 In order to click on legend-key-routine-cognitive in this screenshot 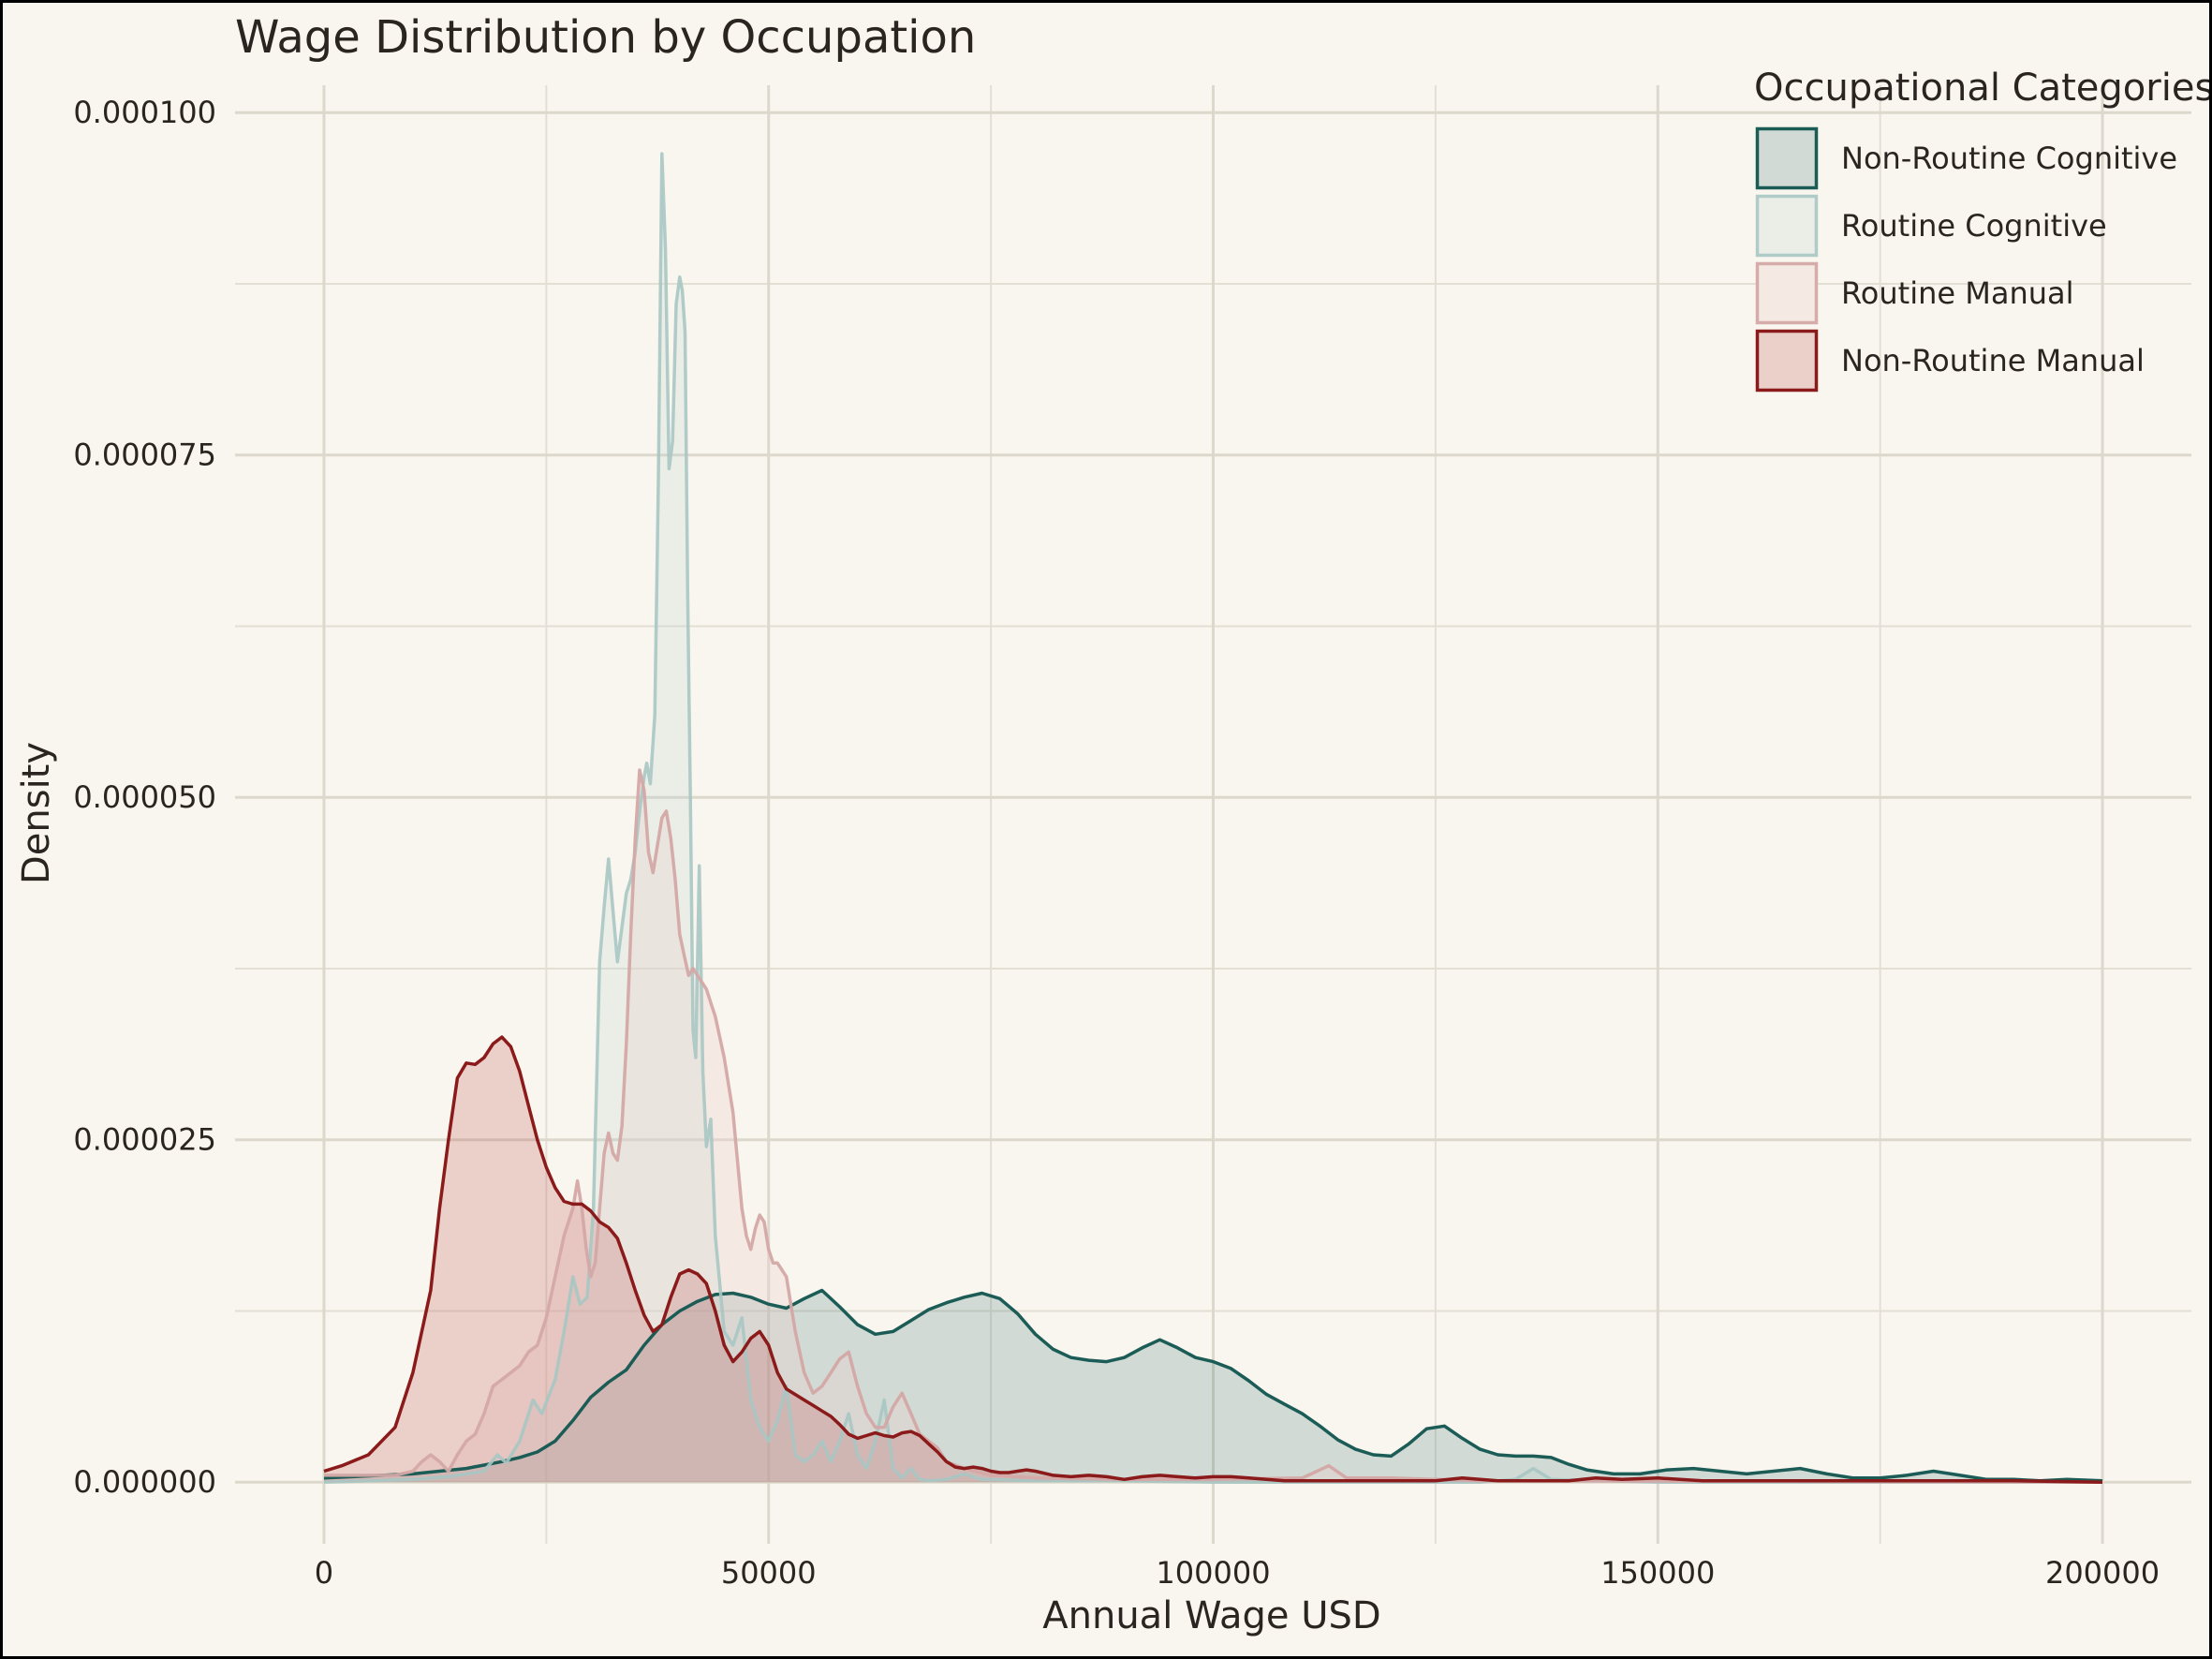, I will do `click(1787, 226)`.